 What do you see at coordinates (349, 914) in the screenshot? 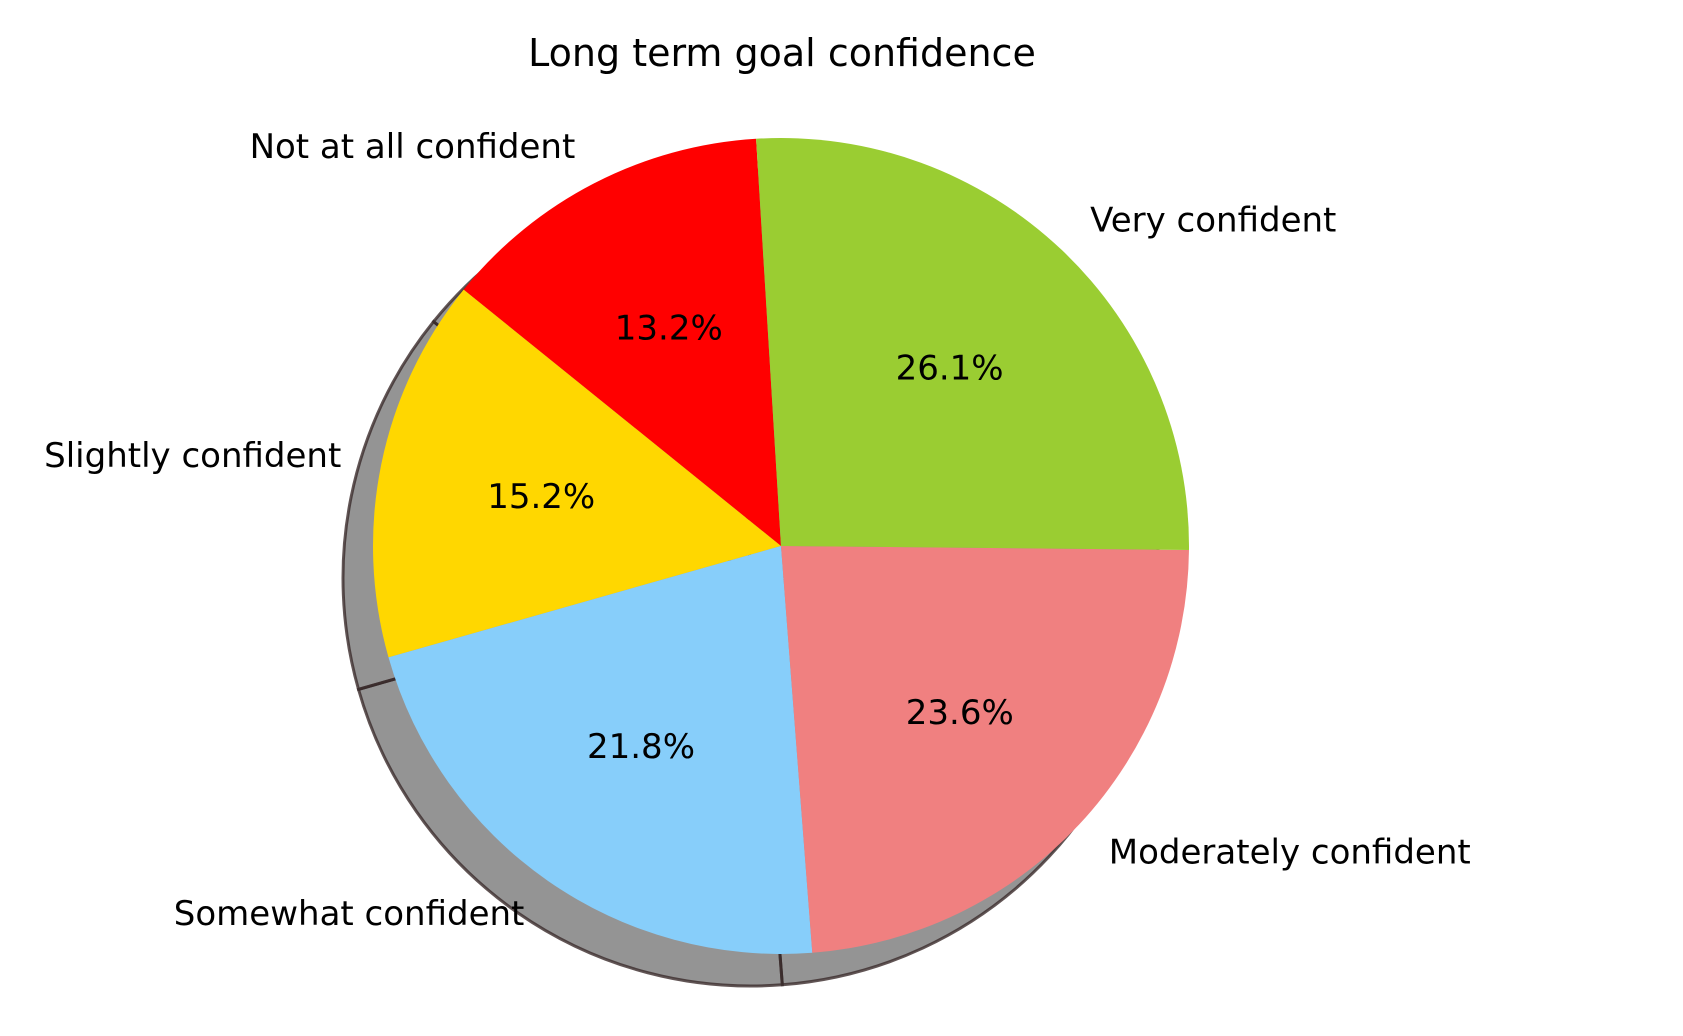
I see `category-label-somewhat-confident: Somewhat confident` at bounding box center [349, 914].